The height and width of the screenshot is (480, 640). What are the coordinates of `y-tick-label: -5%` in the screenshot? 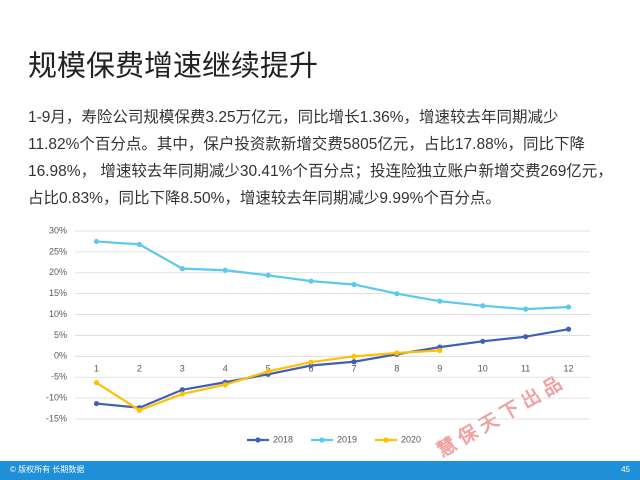 It's located at (59, 377).